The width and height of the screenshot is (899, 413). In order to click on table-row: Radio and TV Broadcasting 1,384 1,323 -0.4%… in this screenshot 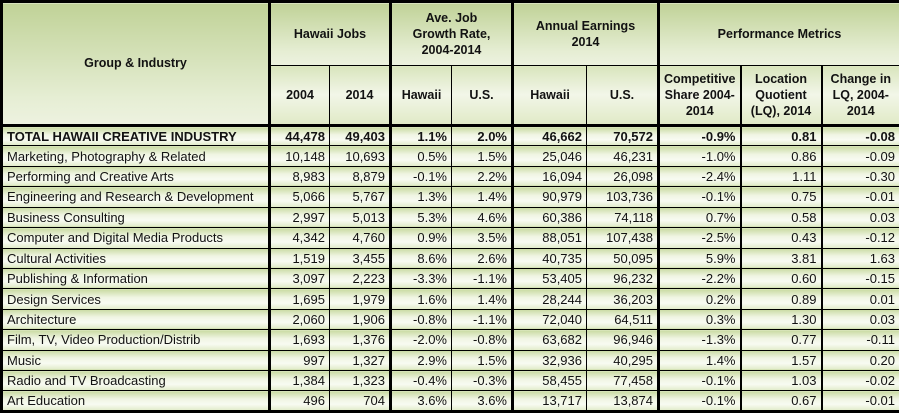, I will do `click(450, 381)`.